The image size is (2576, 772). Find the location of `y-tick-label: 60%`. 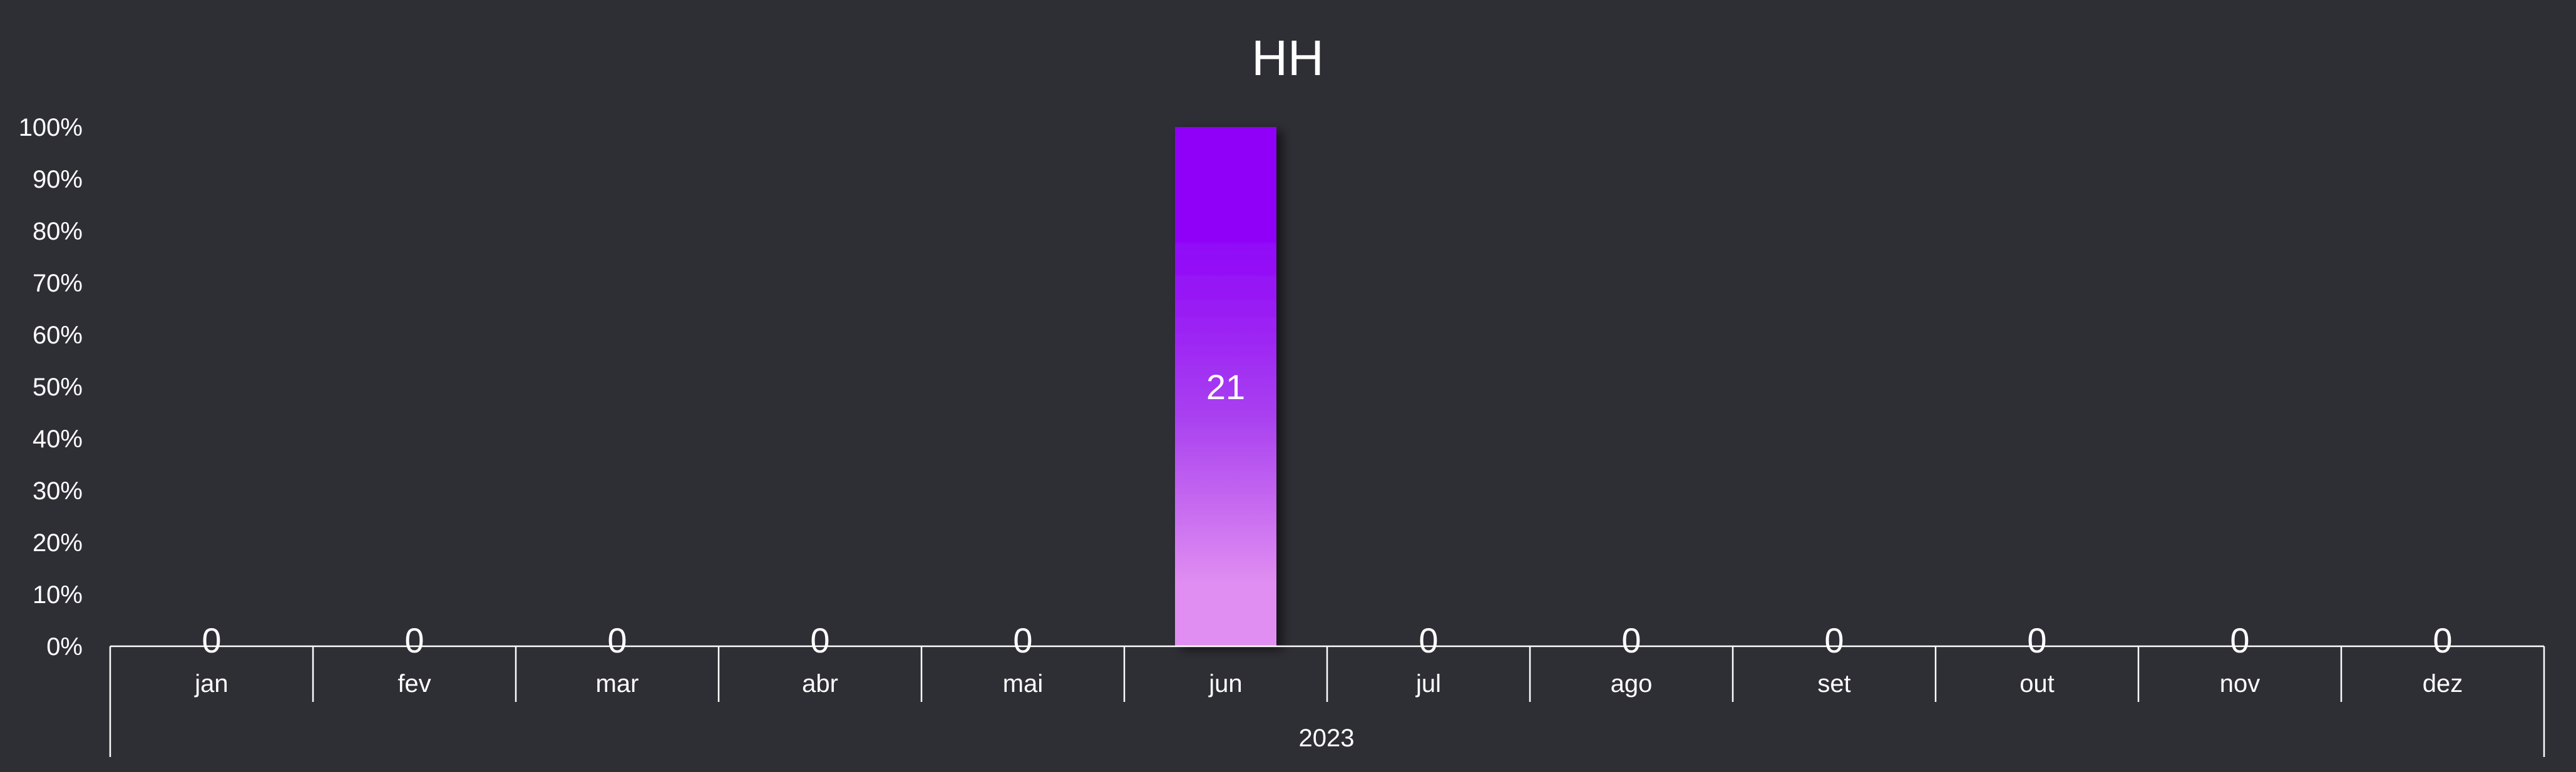

y-tick-label: 60% is located at coordinates (58, 335).